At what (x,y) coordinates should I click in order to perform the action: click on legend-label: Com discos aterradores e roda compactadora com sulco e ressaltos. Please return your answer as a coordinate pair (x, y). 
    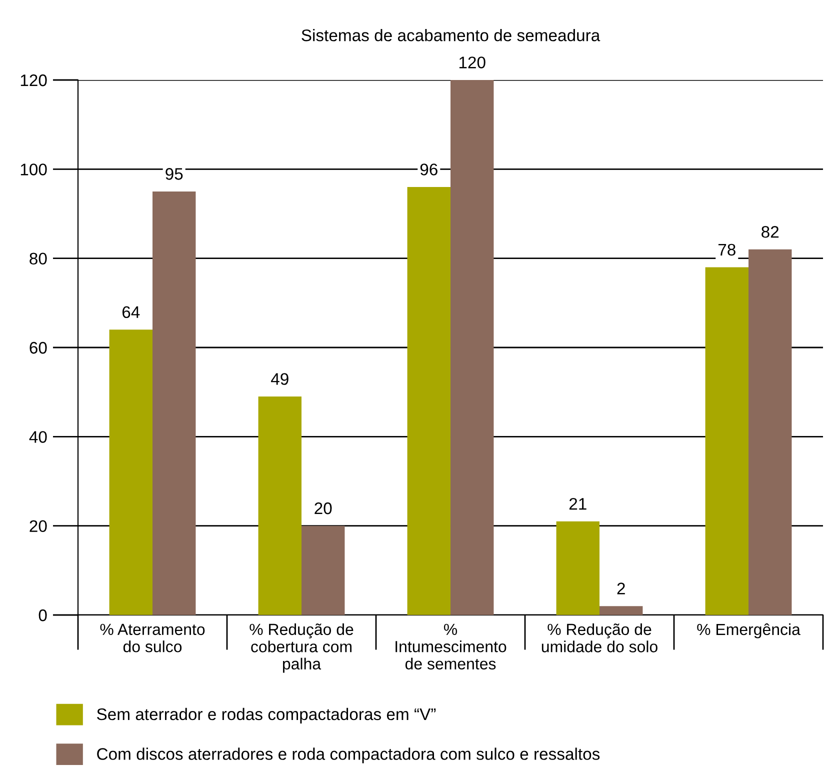
    Looking at the image, I should click on (348, 756).